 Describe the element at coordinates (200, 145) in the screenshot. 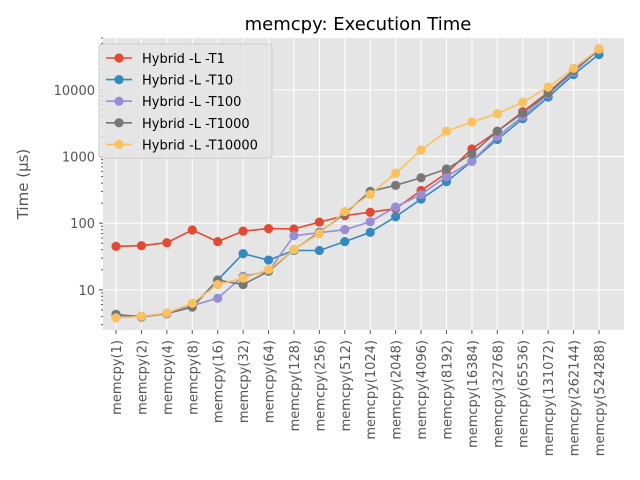

I see `legend-label: Hybrid -L -T10000` at that location.